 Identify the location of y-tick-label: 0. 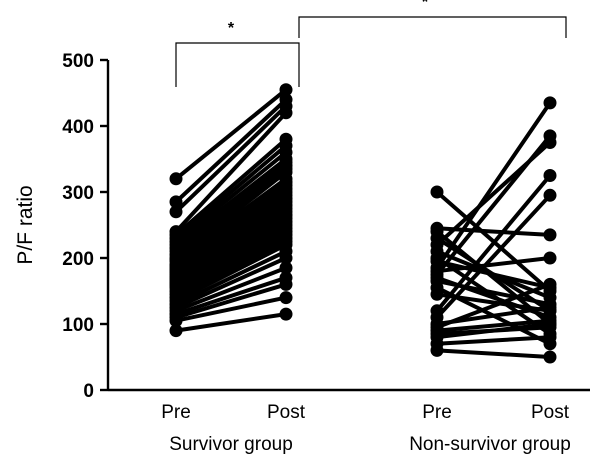
(88, 391).